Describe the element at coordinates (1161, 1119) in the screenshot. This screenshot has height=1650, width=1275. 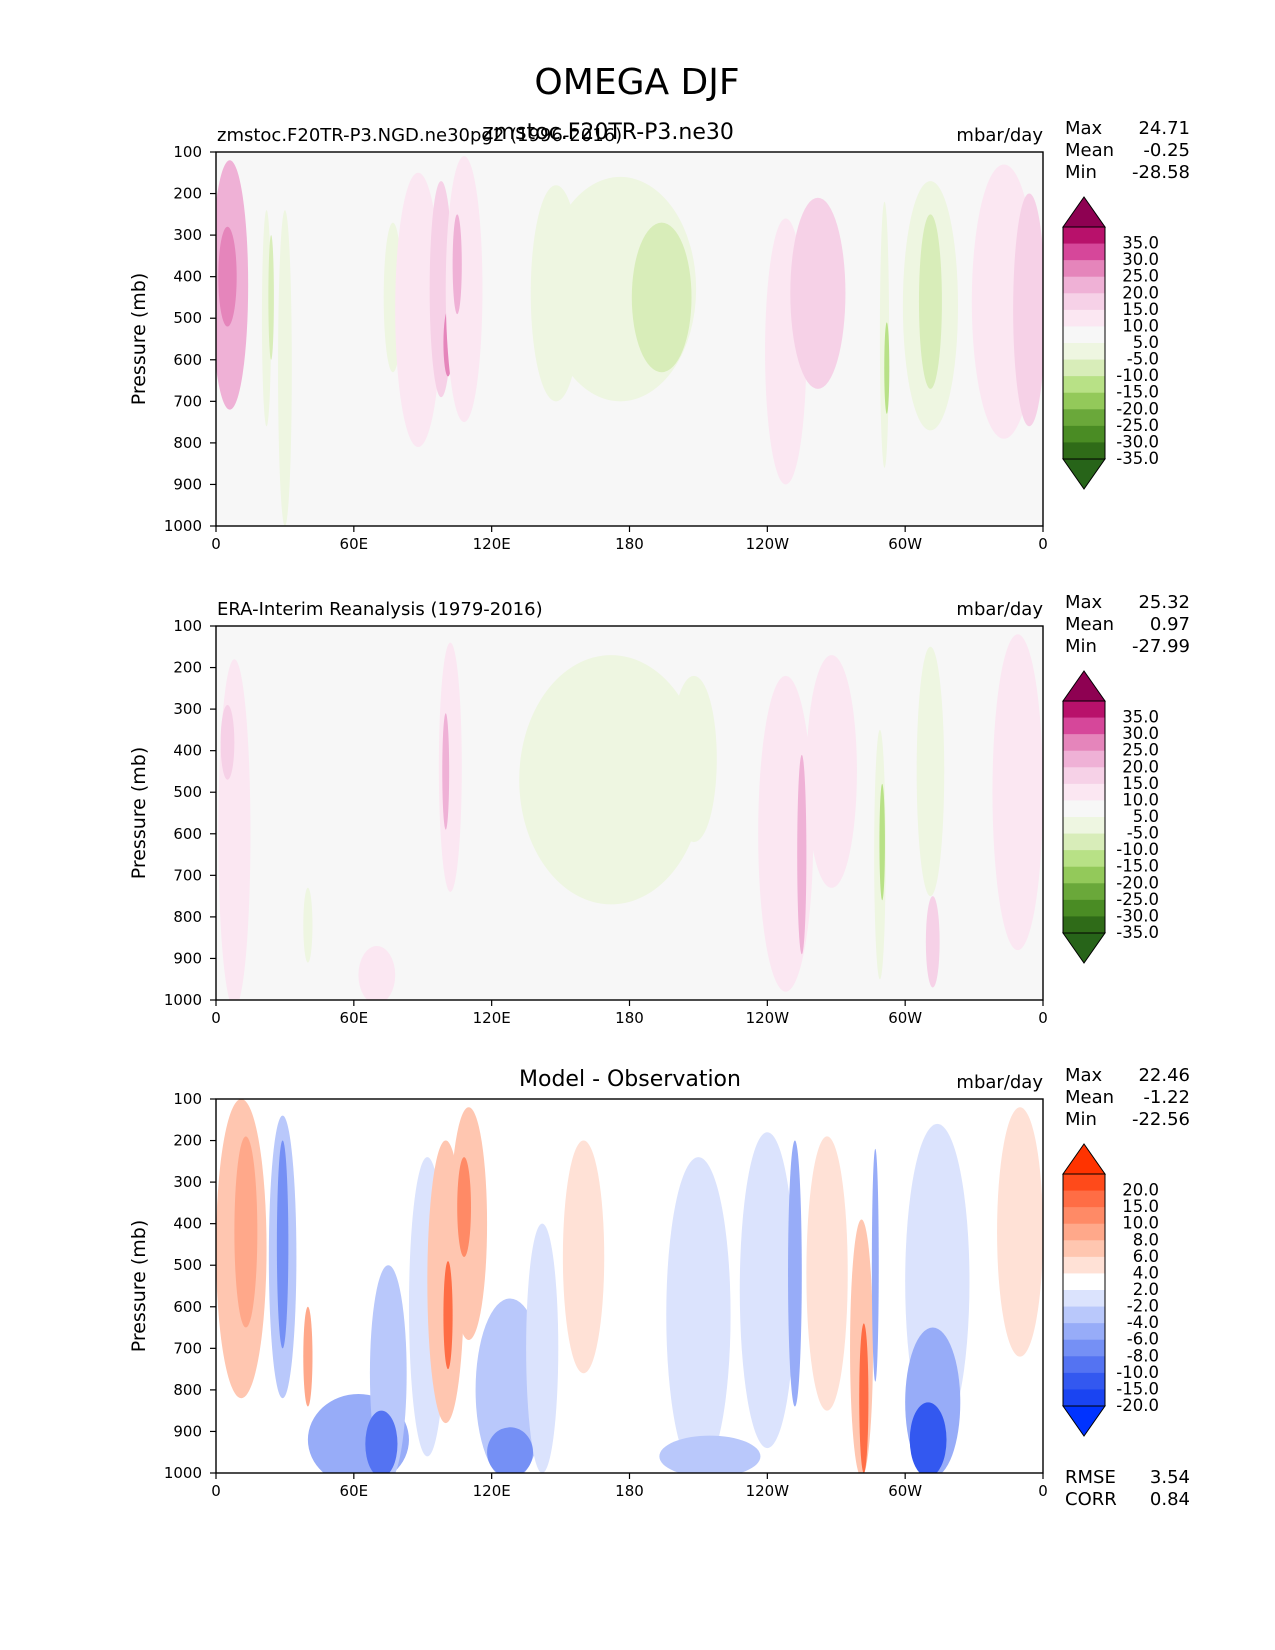
I see `stat-value-min: -22.56` at that location.